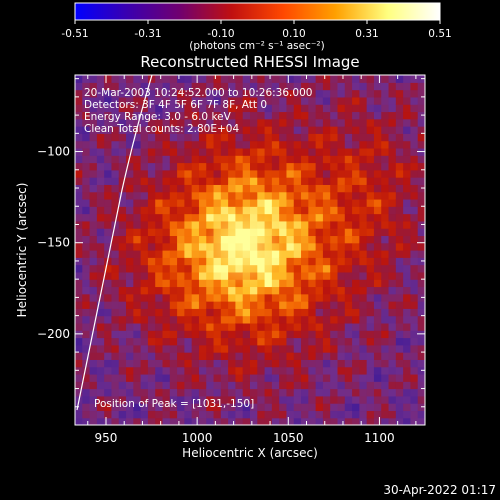 The height and width of the screenshot is (500, 500). I want to click on annotation-clean-counts: Clean Total counts: 2.80E+04, so click(161, 129).